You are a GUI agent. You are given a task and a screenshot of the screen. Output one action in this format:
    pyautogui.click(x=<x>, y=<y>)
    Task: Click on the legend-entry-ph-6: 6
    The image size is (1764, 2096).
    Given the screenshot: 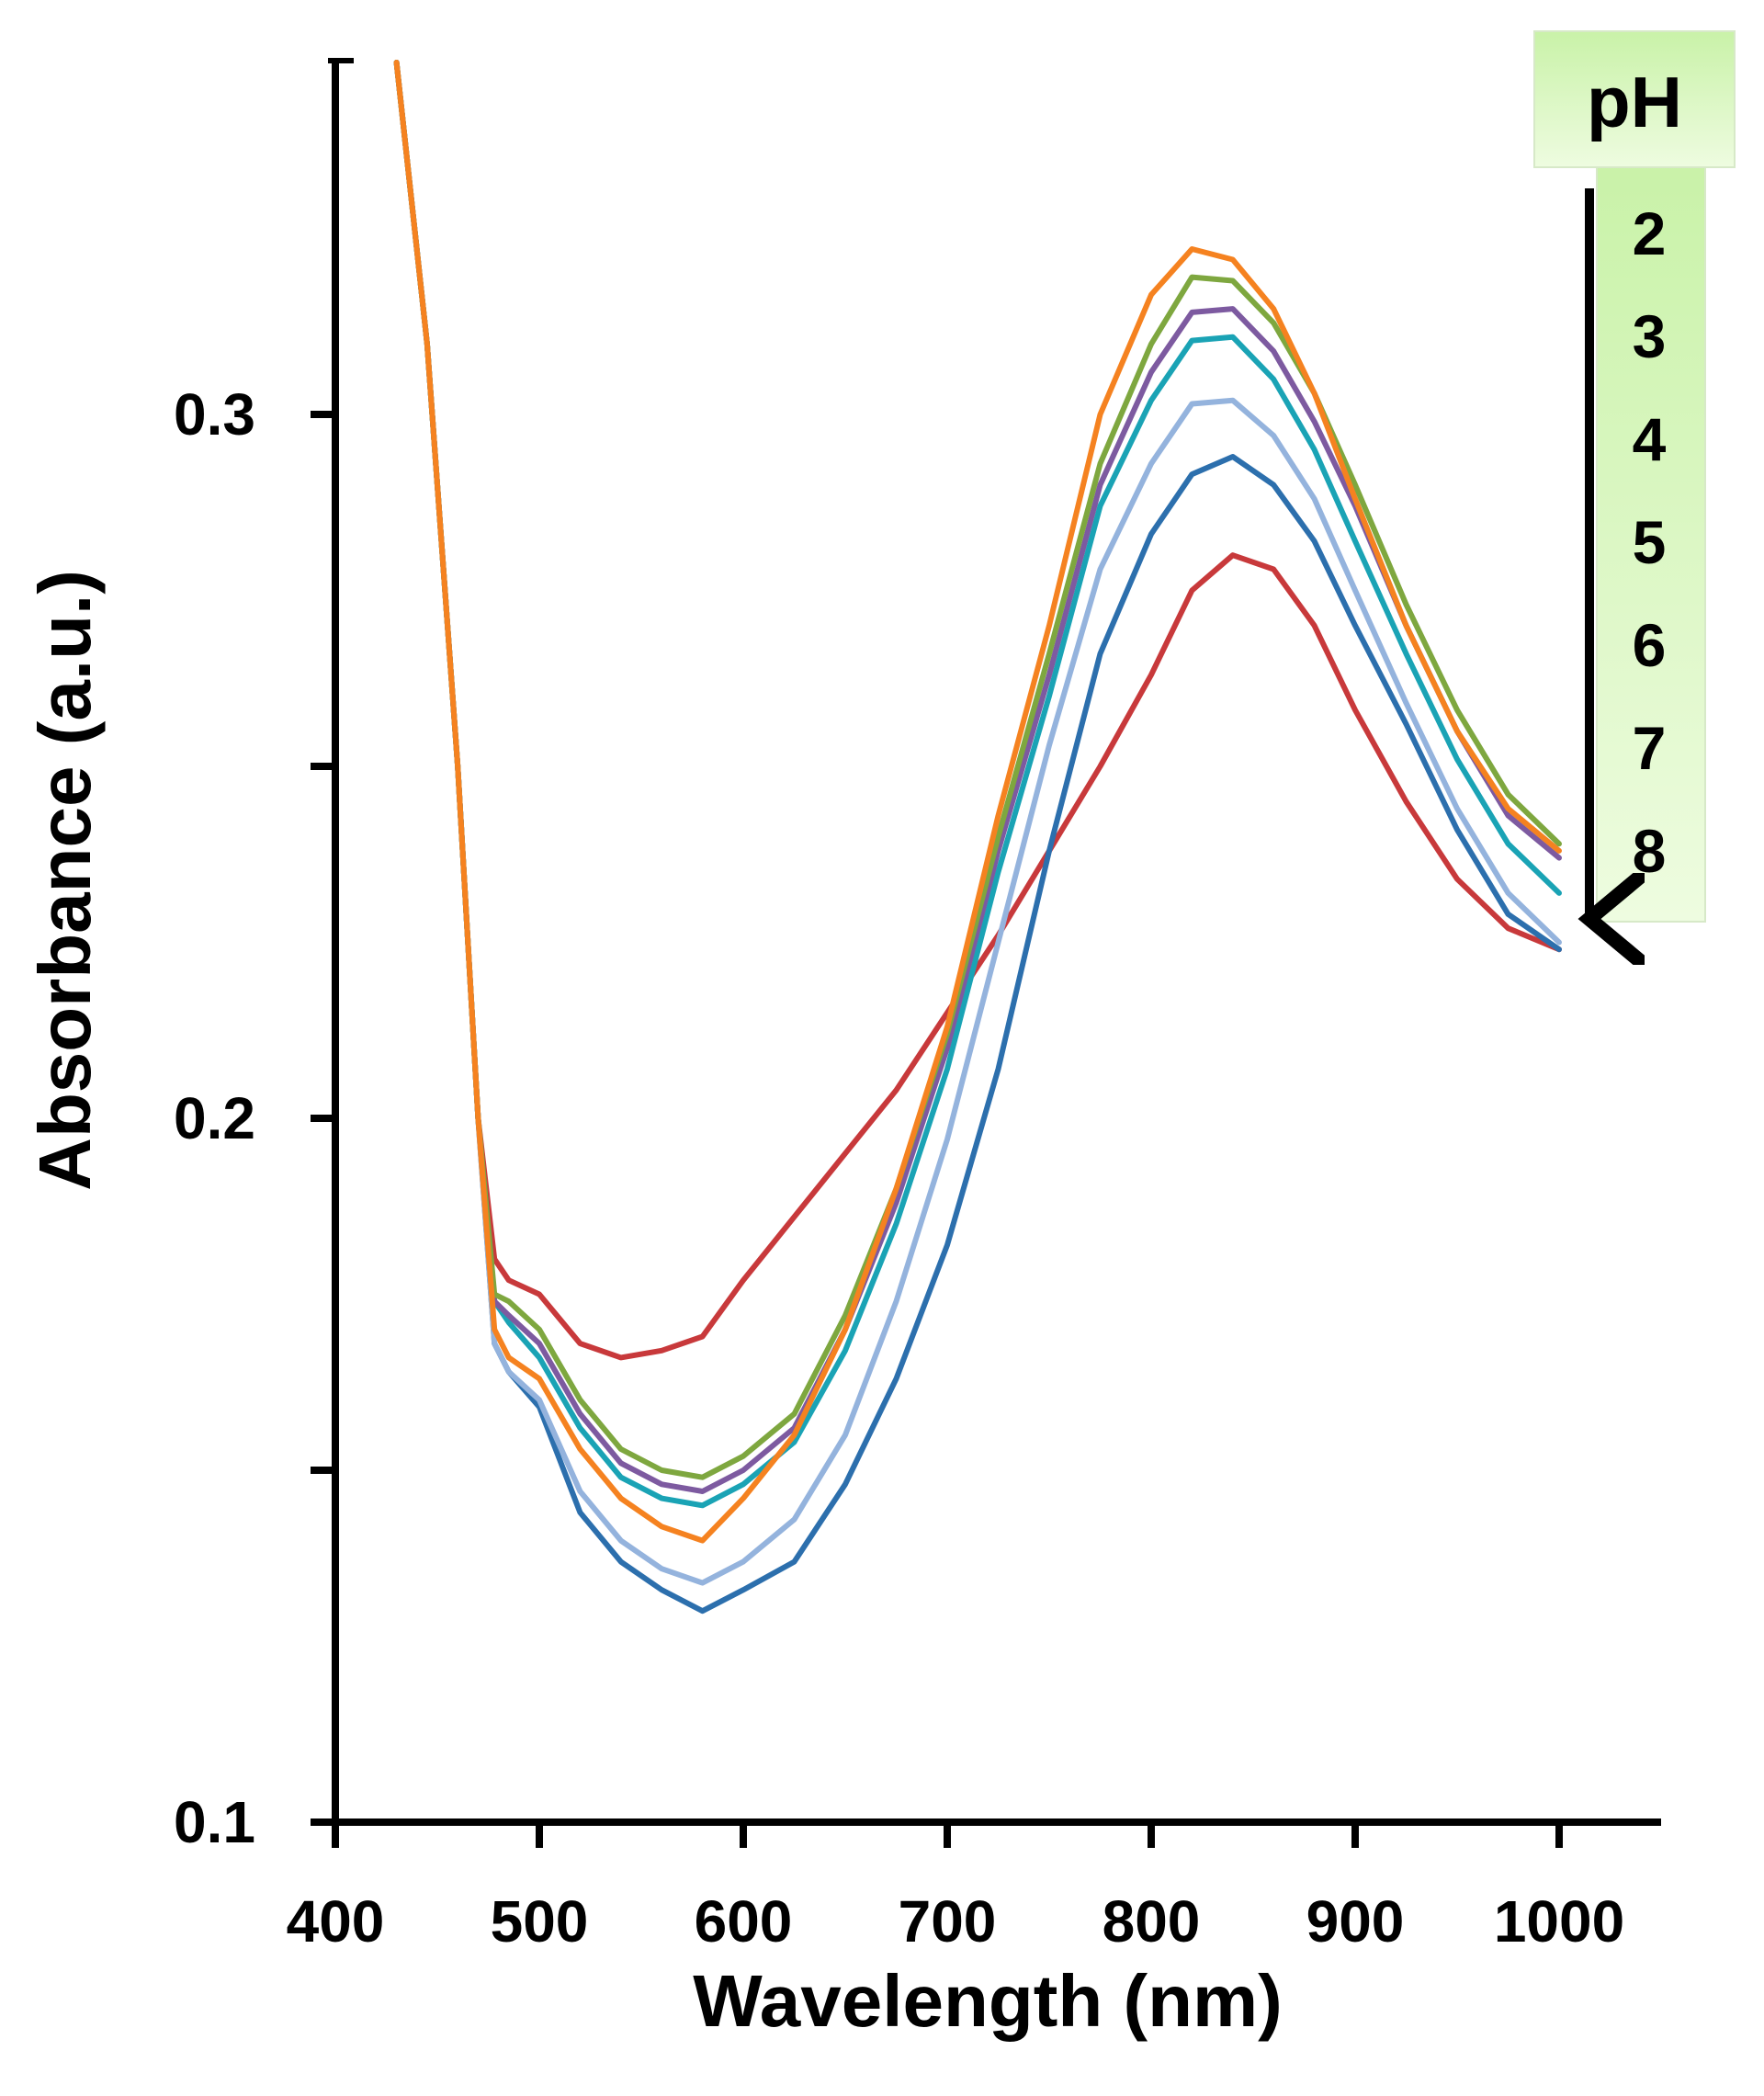 What is the action you would take?
    pyautogui.click(x=1650, y=645)
    